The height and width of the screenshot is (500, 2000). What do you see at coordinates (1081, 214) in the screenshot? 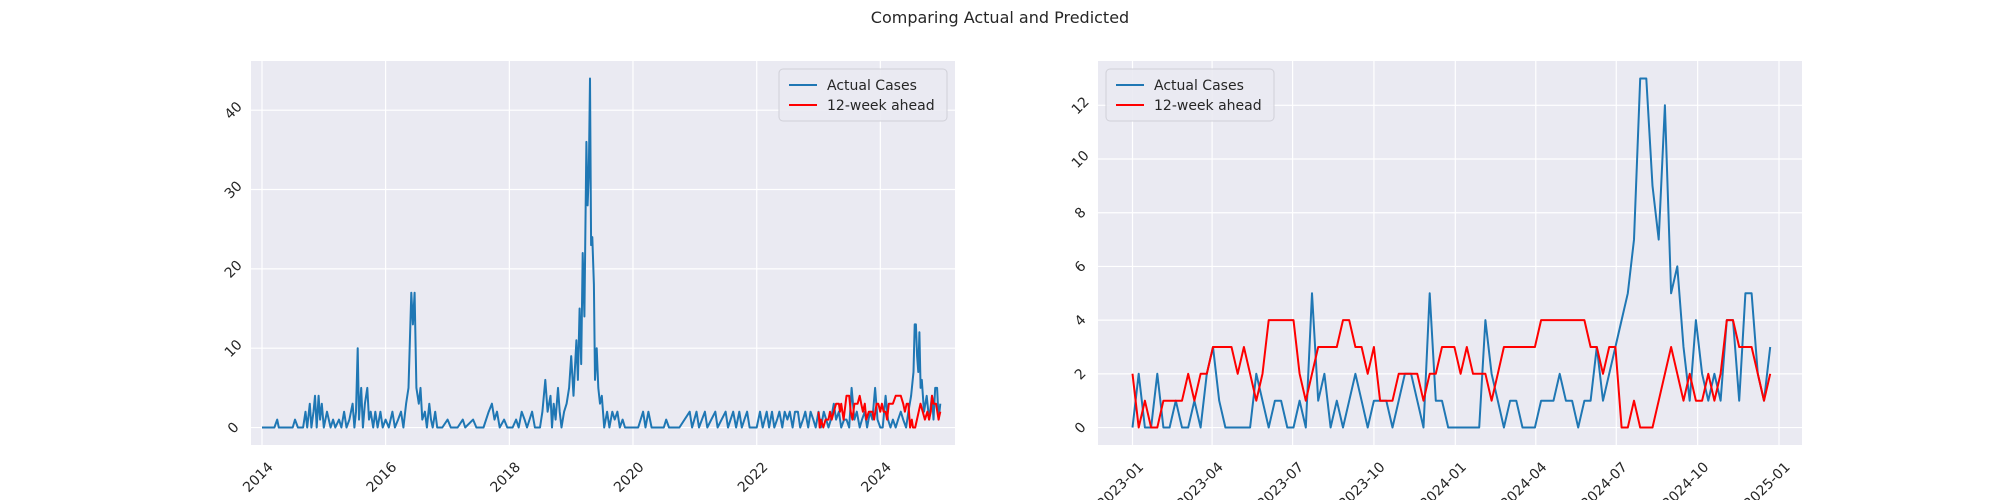
I see `y-tick-label: 8` at bounding box center [1081, 214].